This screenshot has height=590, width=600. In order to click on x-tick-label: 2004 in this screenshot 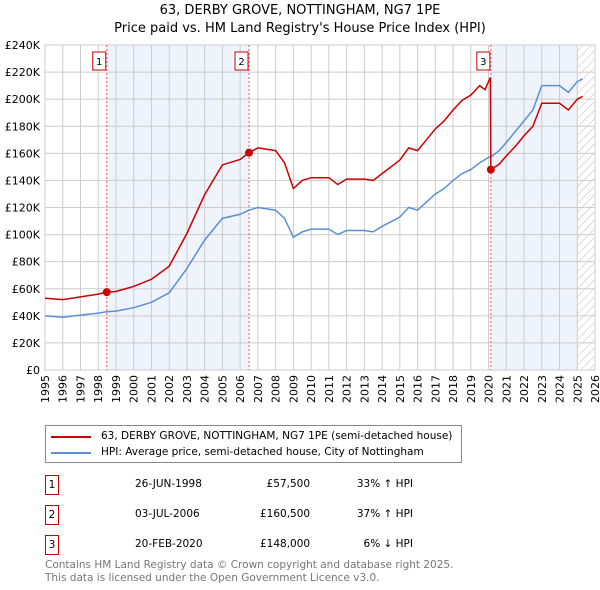, I will do `click(205, 389)`.